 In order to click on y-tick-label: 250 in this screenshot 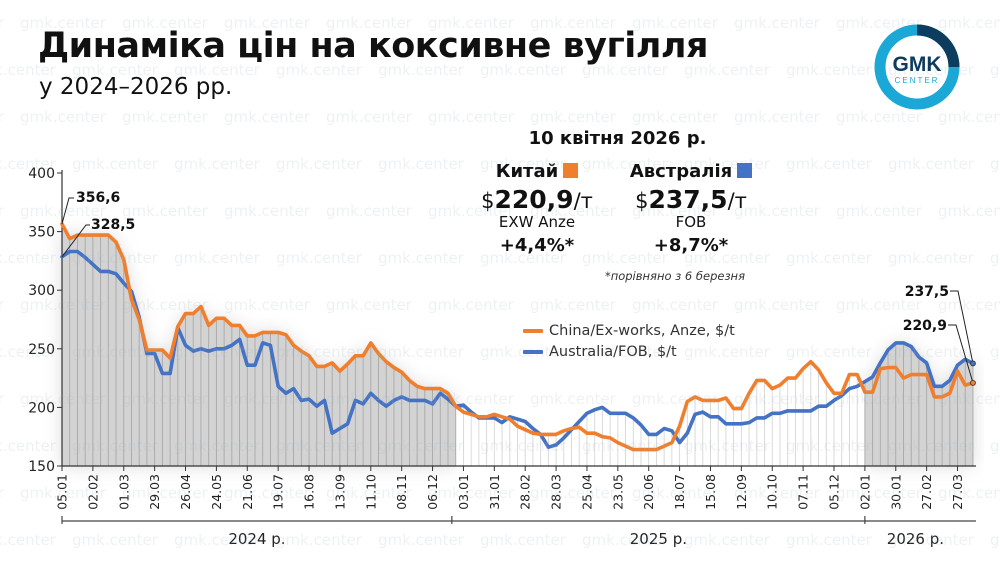, I will do `click(41, 350)`.